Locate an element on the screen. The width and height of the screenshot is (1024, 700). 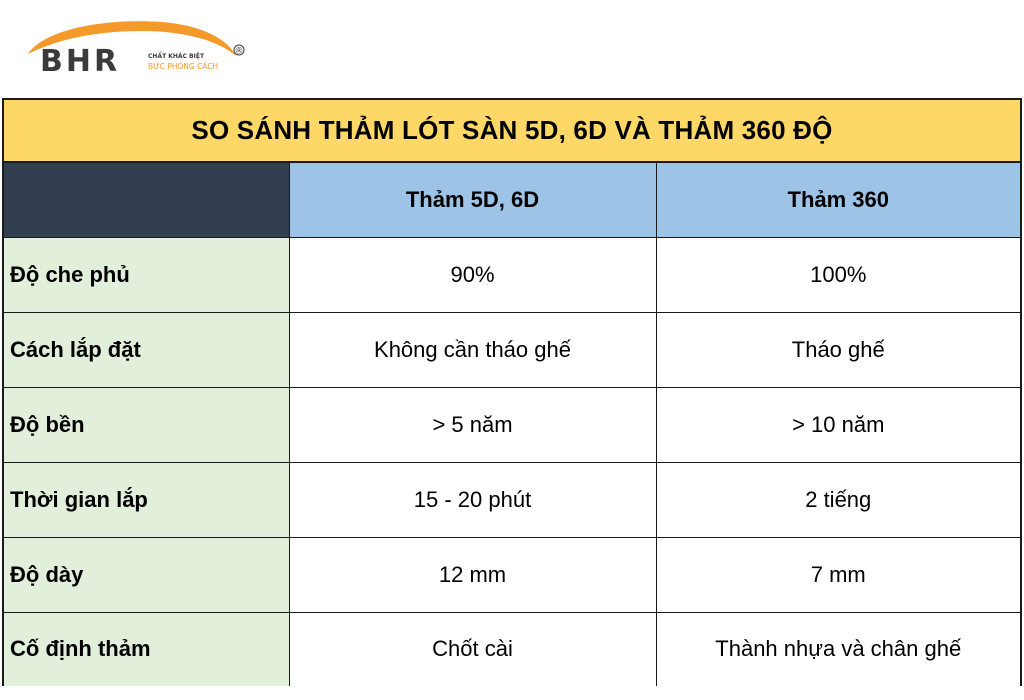
table-row: Độ che phủ 90% 100% is located at coordinates (512, 274).